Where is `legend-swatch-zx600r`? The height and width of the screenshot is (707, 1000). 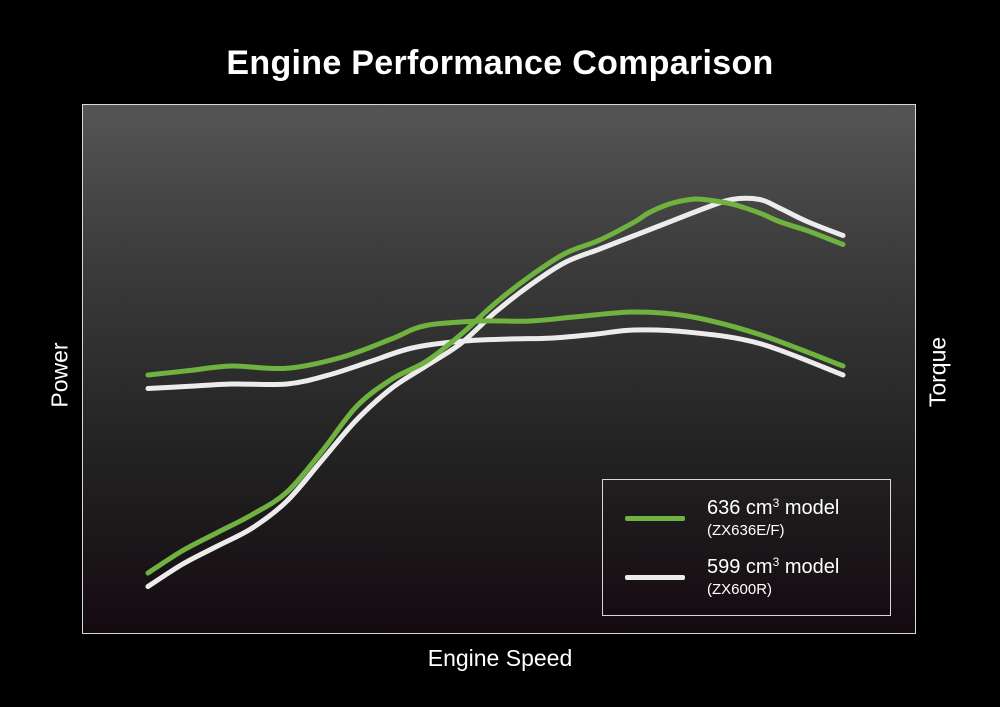 legend-swatch-zx600r is located at coordinates (655, 577).